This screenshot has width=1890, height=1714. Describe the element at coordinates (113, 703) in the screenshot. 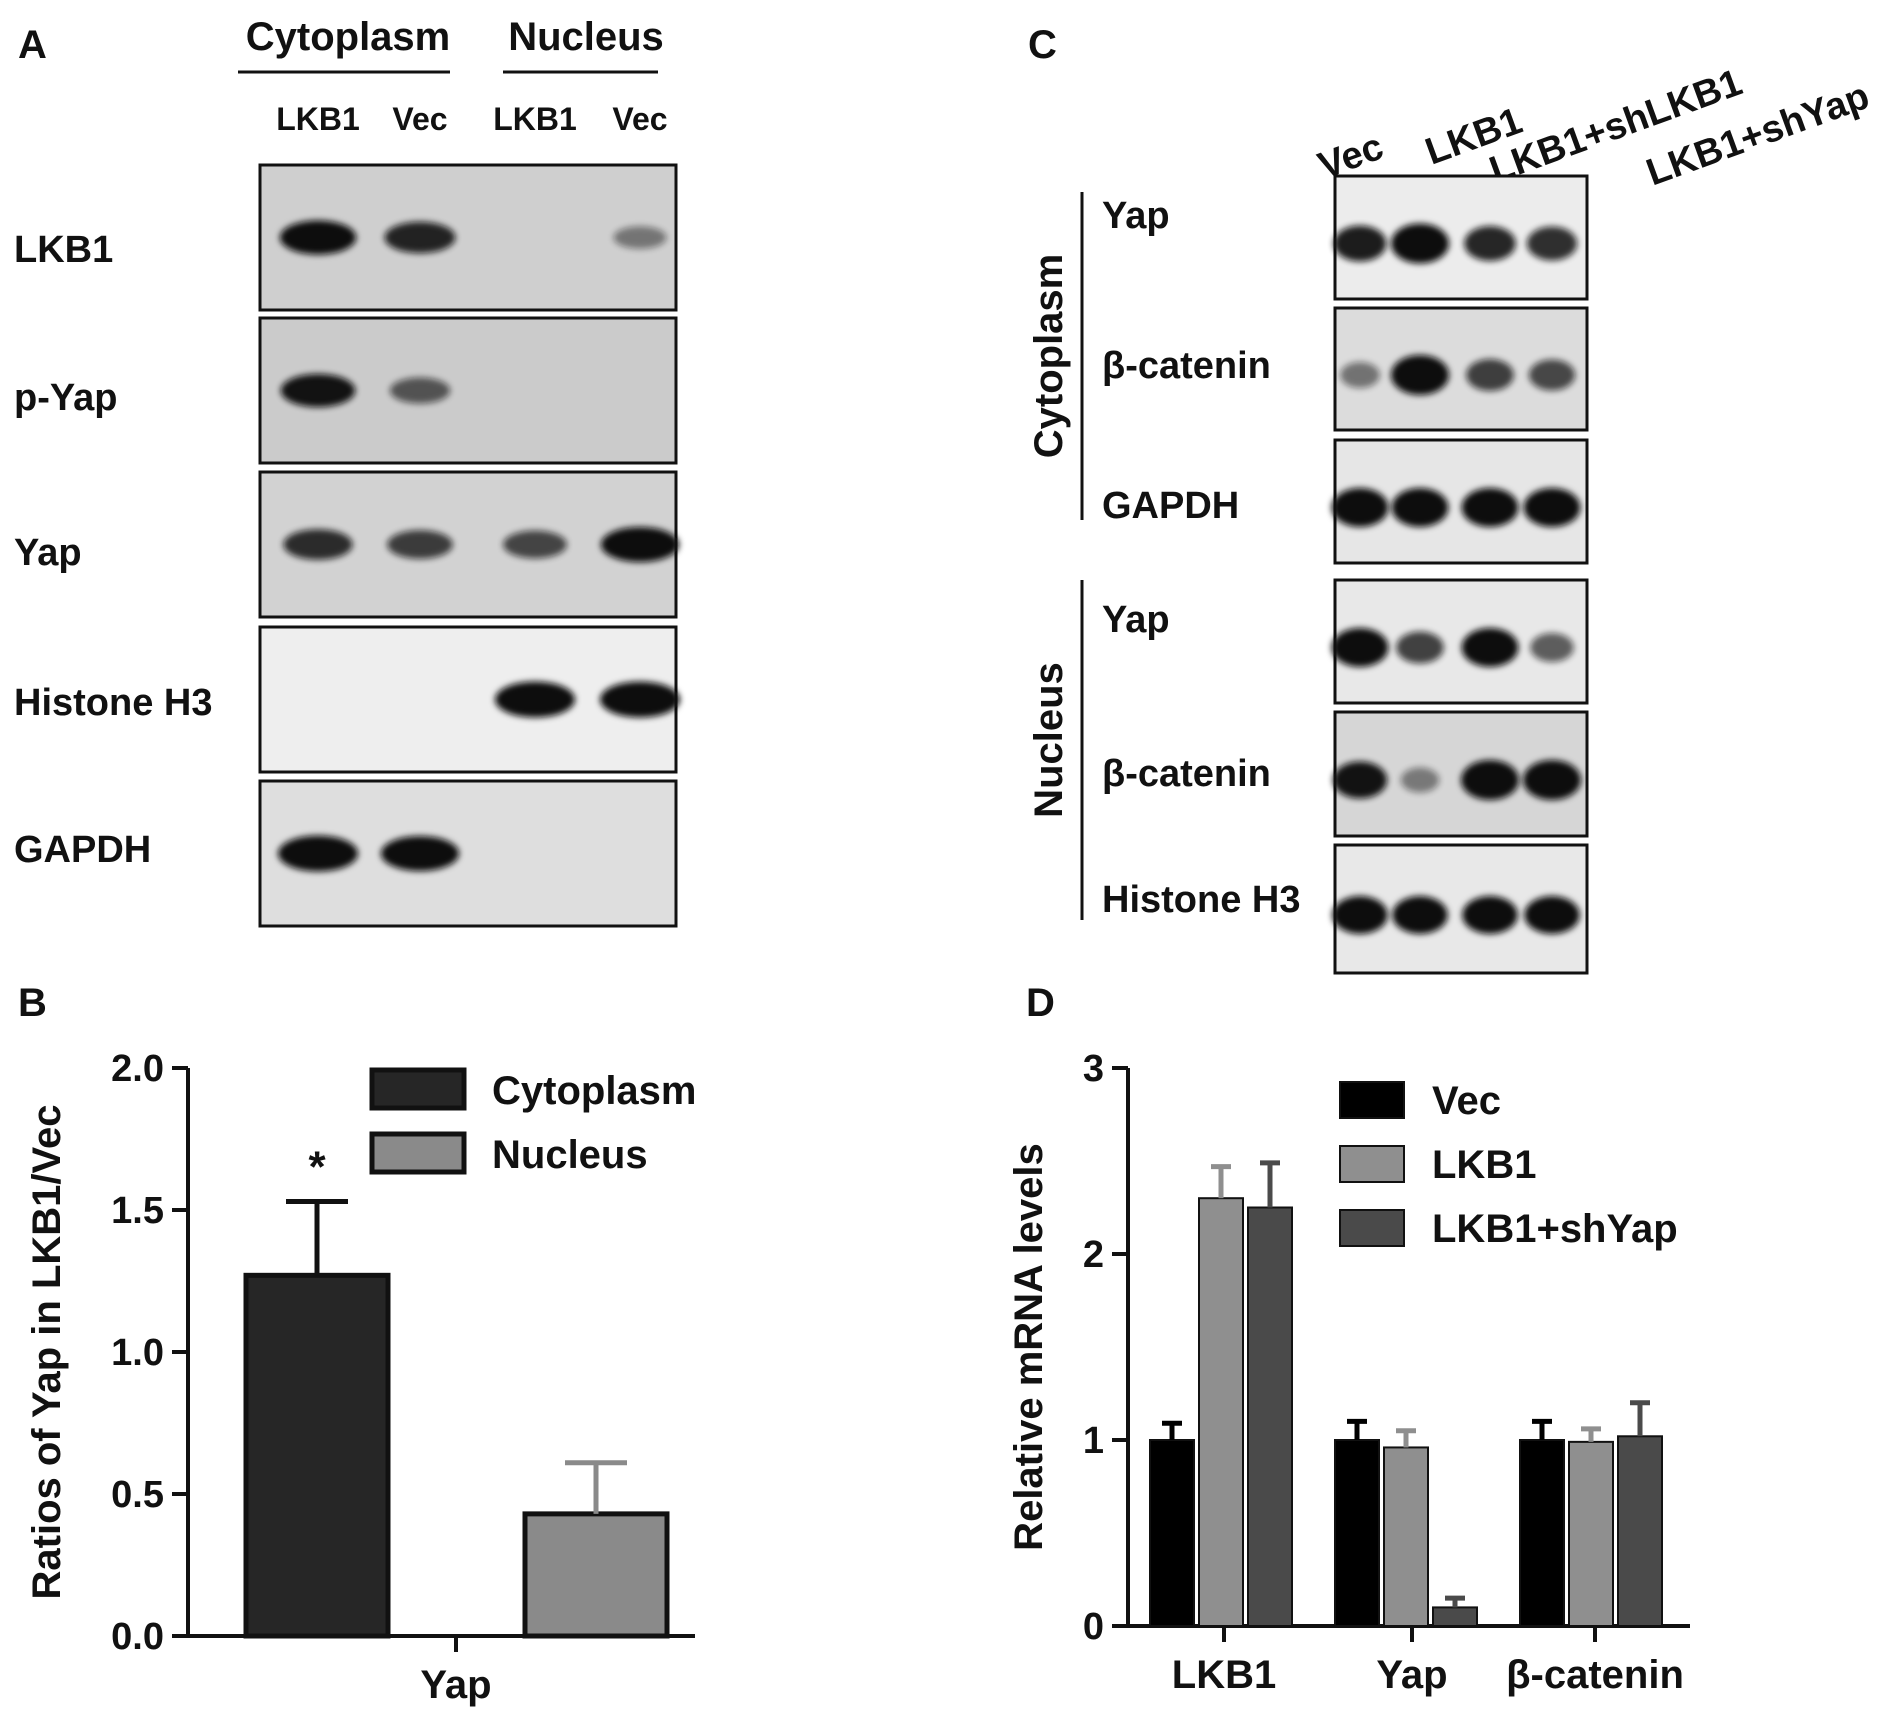

I see `panel-a-blot-label: Histone H3` at that location.